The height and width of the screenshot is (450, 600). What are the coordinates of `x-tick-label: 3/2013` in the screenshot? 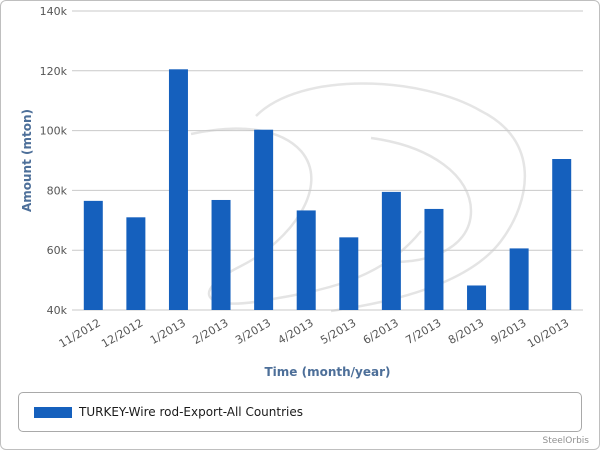 It's located at (253, 331).